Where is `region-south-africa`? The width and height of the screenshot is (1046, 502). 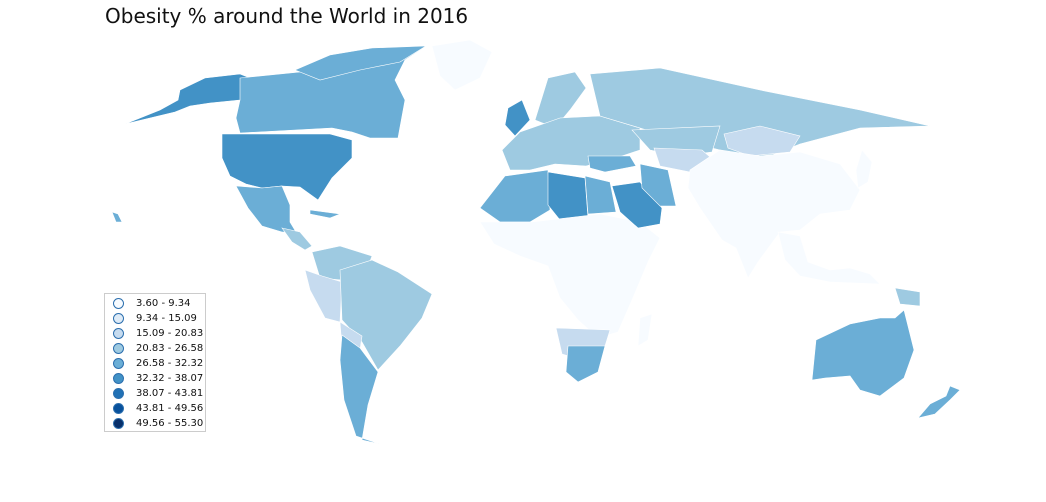 region-south-africa is located at coordinates (585, 364).